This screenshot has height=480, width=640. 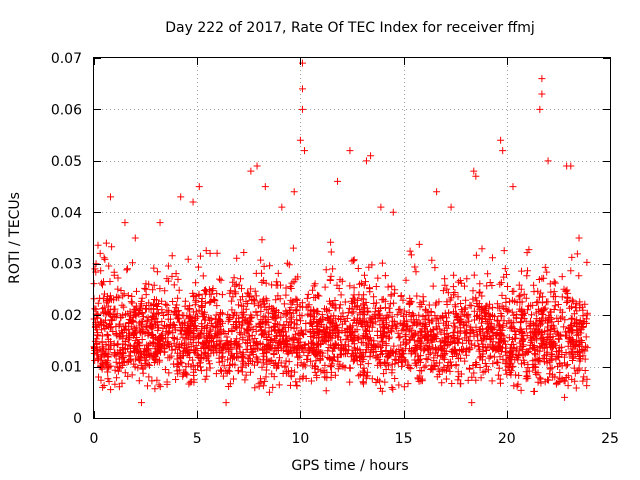 I want to click on x-axis-label: GPS time / hours, so click(x=349, y=466).